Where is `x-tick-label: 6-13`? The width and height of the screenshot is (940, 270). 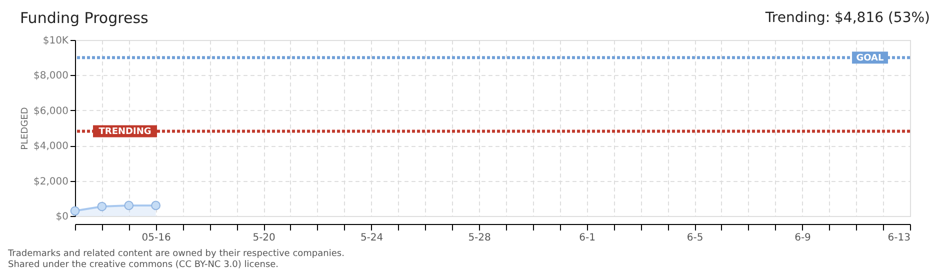
x-tick-label: 6-13 is located at coordinates (899, 238).